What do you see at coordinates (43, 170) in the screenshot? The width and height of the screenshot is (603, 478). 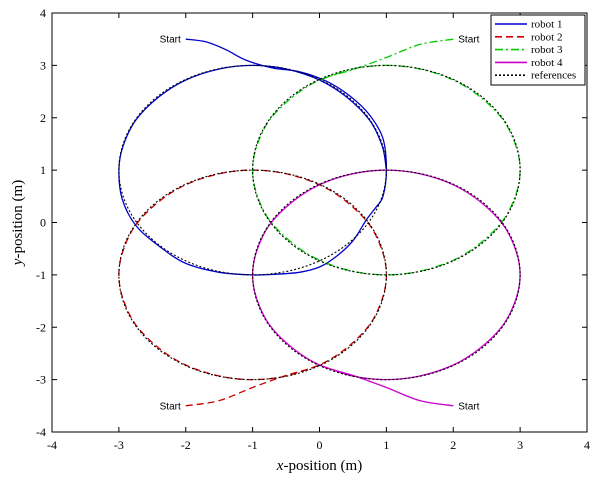 I see `y-tick-label: 1` at bounding box center [43, 170].